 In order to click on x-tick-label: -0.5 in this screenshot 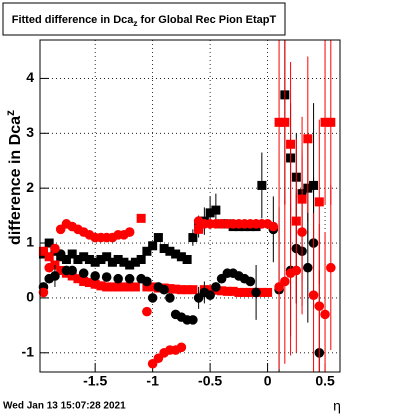, I will do `click(210, 381)`.